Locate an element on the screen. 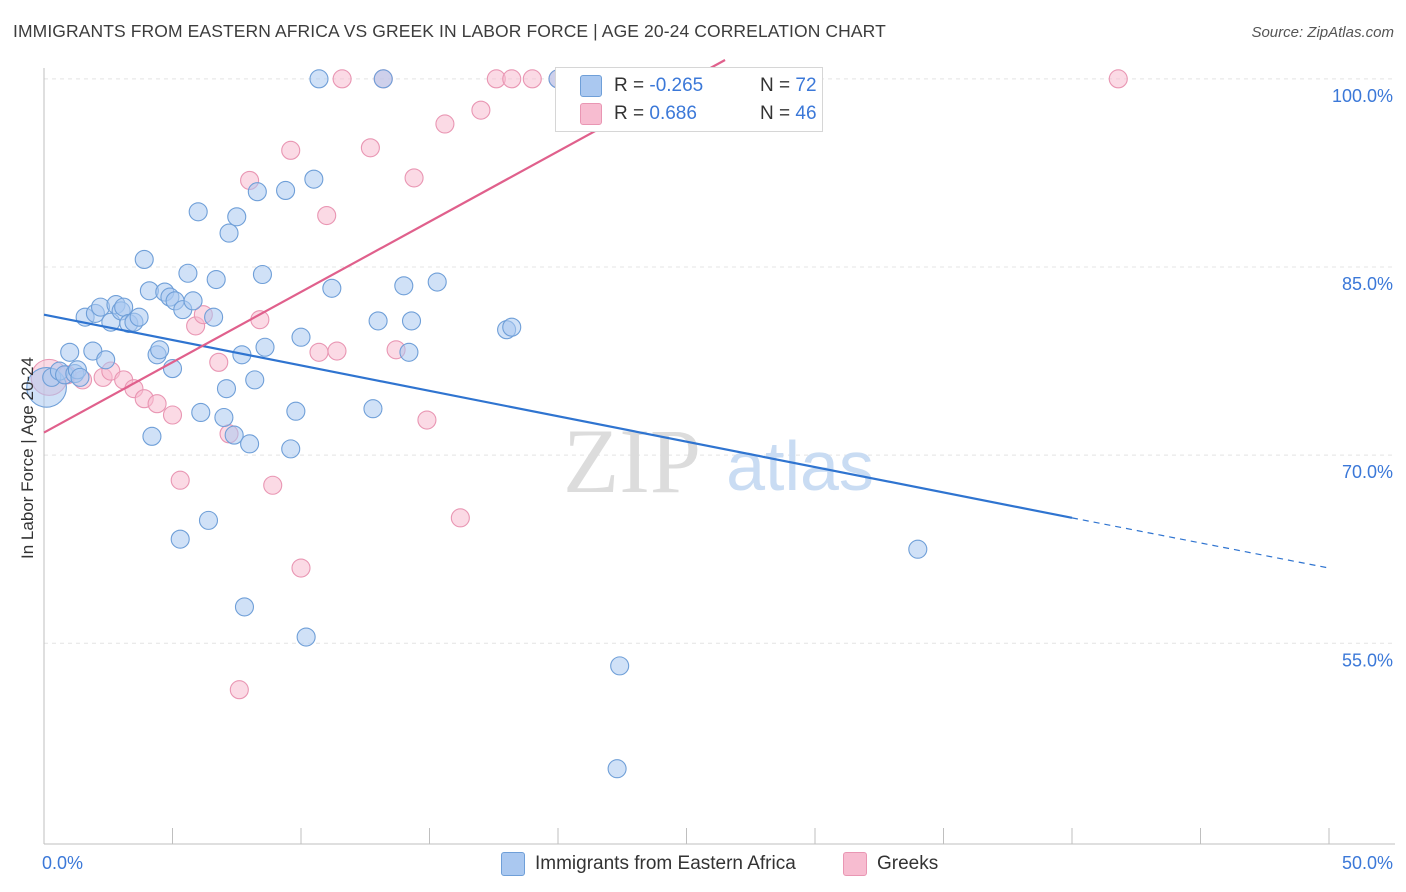 This screenshot has height=892, width=1406. legend-item-eastern-africa: Immigrants from Eastern Africa is located at coordinates (648, 864).